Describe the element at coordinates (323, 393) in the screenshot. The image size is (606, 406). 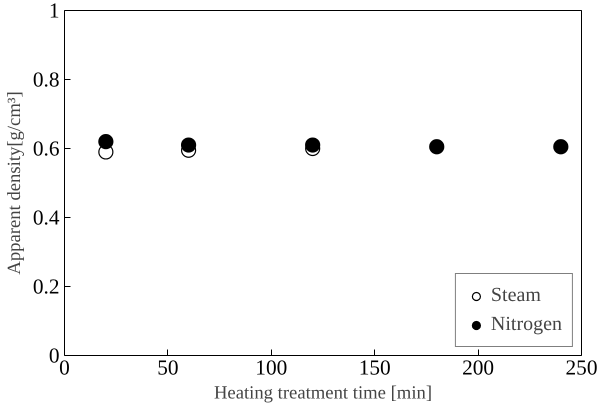
I see `x-axis-title: Heating treatment time [min]` at that location.